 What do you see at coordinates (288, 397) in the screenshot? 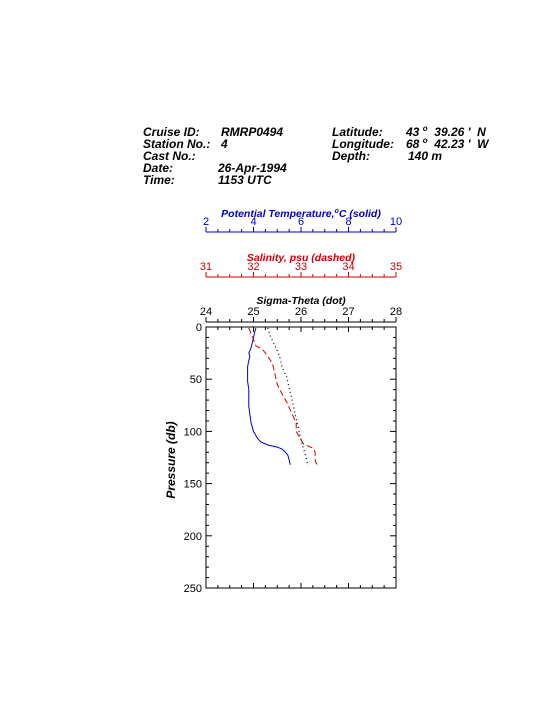
I see `sig-profile-line` at bounding box center [288, 397].